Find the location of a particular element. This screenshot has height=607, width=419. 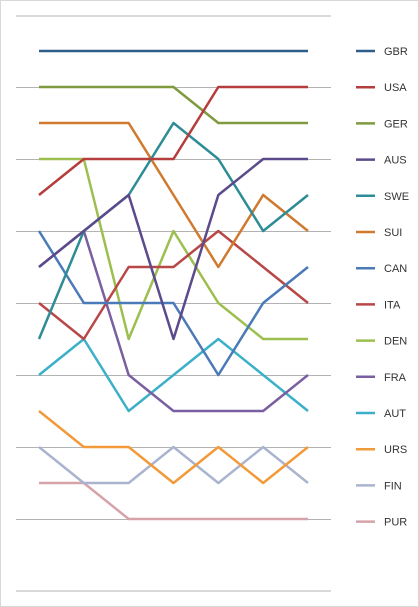

legend-label: USA is located at coordinates (395, 88).